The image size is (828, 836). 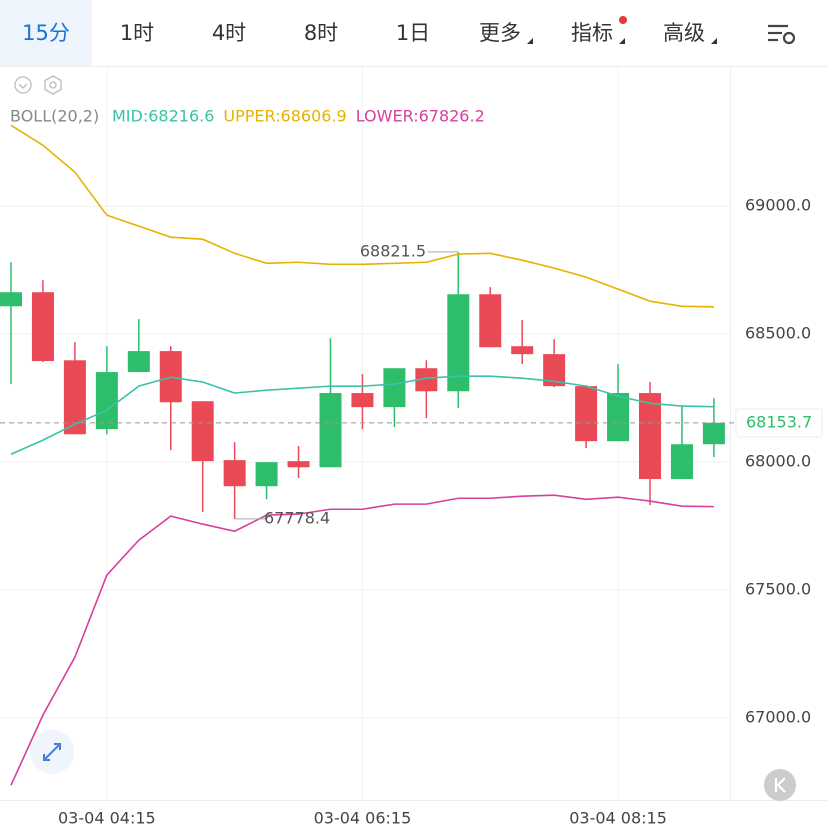 What do you see at coordinates (778, 461) in the screenshot?
I see `y-tick-label: 68000.0` at bounding box center [778, 461].